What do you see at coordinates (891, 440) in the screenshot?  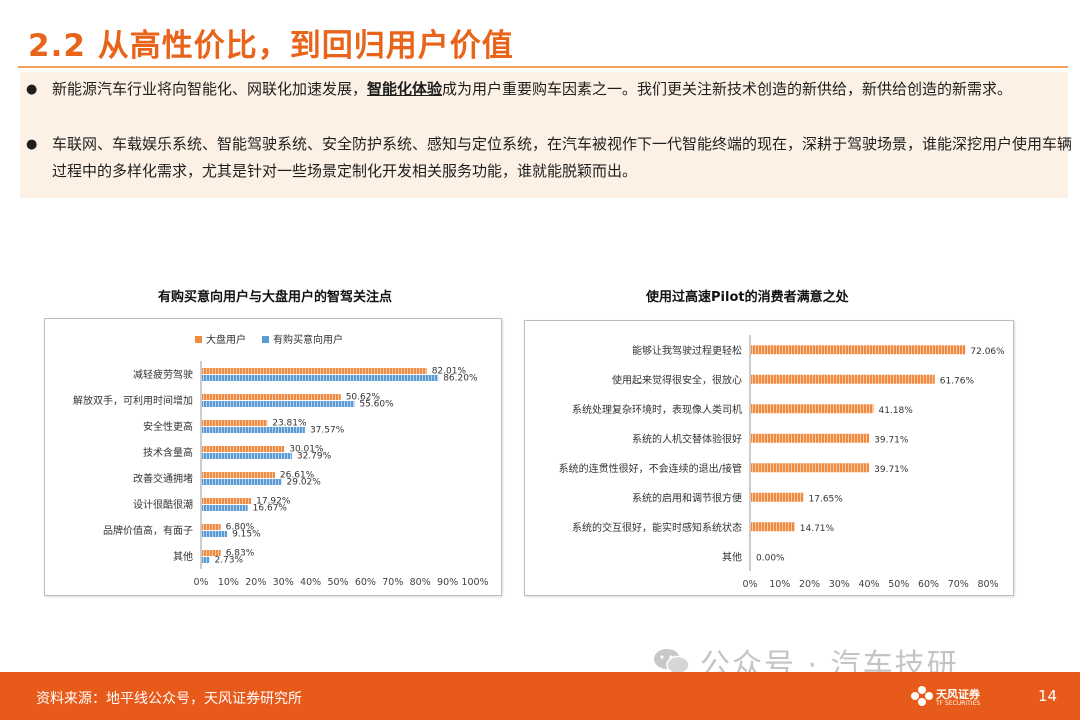 I see `bar-data-label: 39.71%` at bounding box center [891, 440].